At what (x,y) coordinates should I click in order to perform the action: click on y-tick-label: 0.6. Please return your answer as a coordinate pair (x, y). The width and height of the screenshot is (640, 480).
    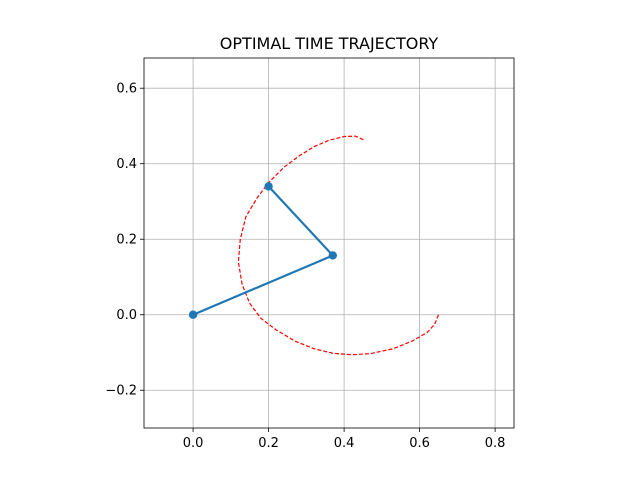
    Looking at the image, I should click on (126, 89).